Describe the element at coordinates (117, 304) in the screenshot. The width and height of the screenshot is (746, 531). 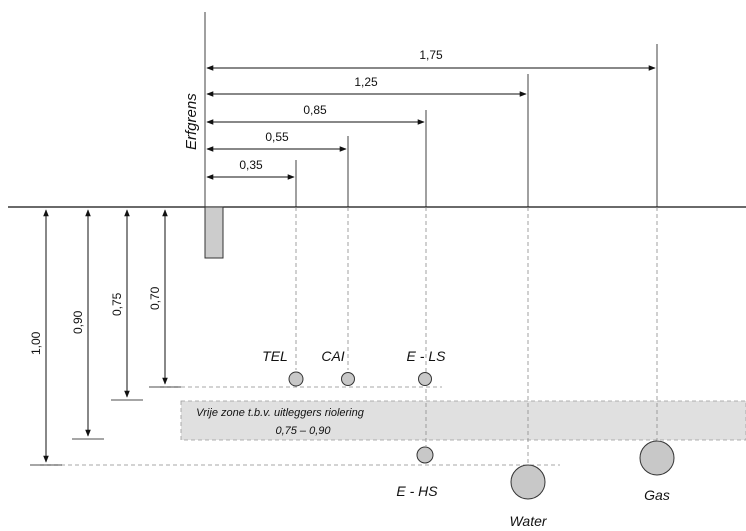
I see `depth-label-0-75: 0,75` at that location.